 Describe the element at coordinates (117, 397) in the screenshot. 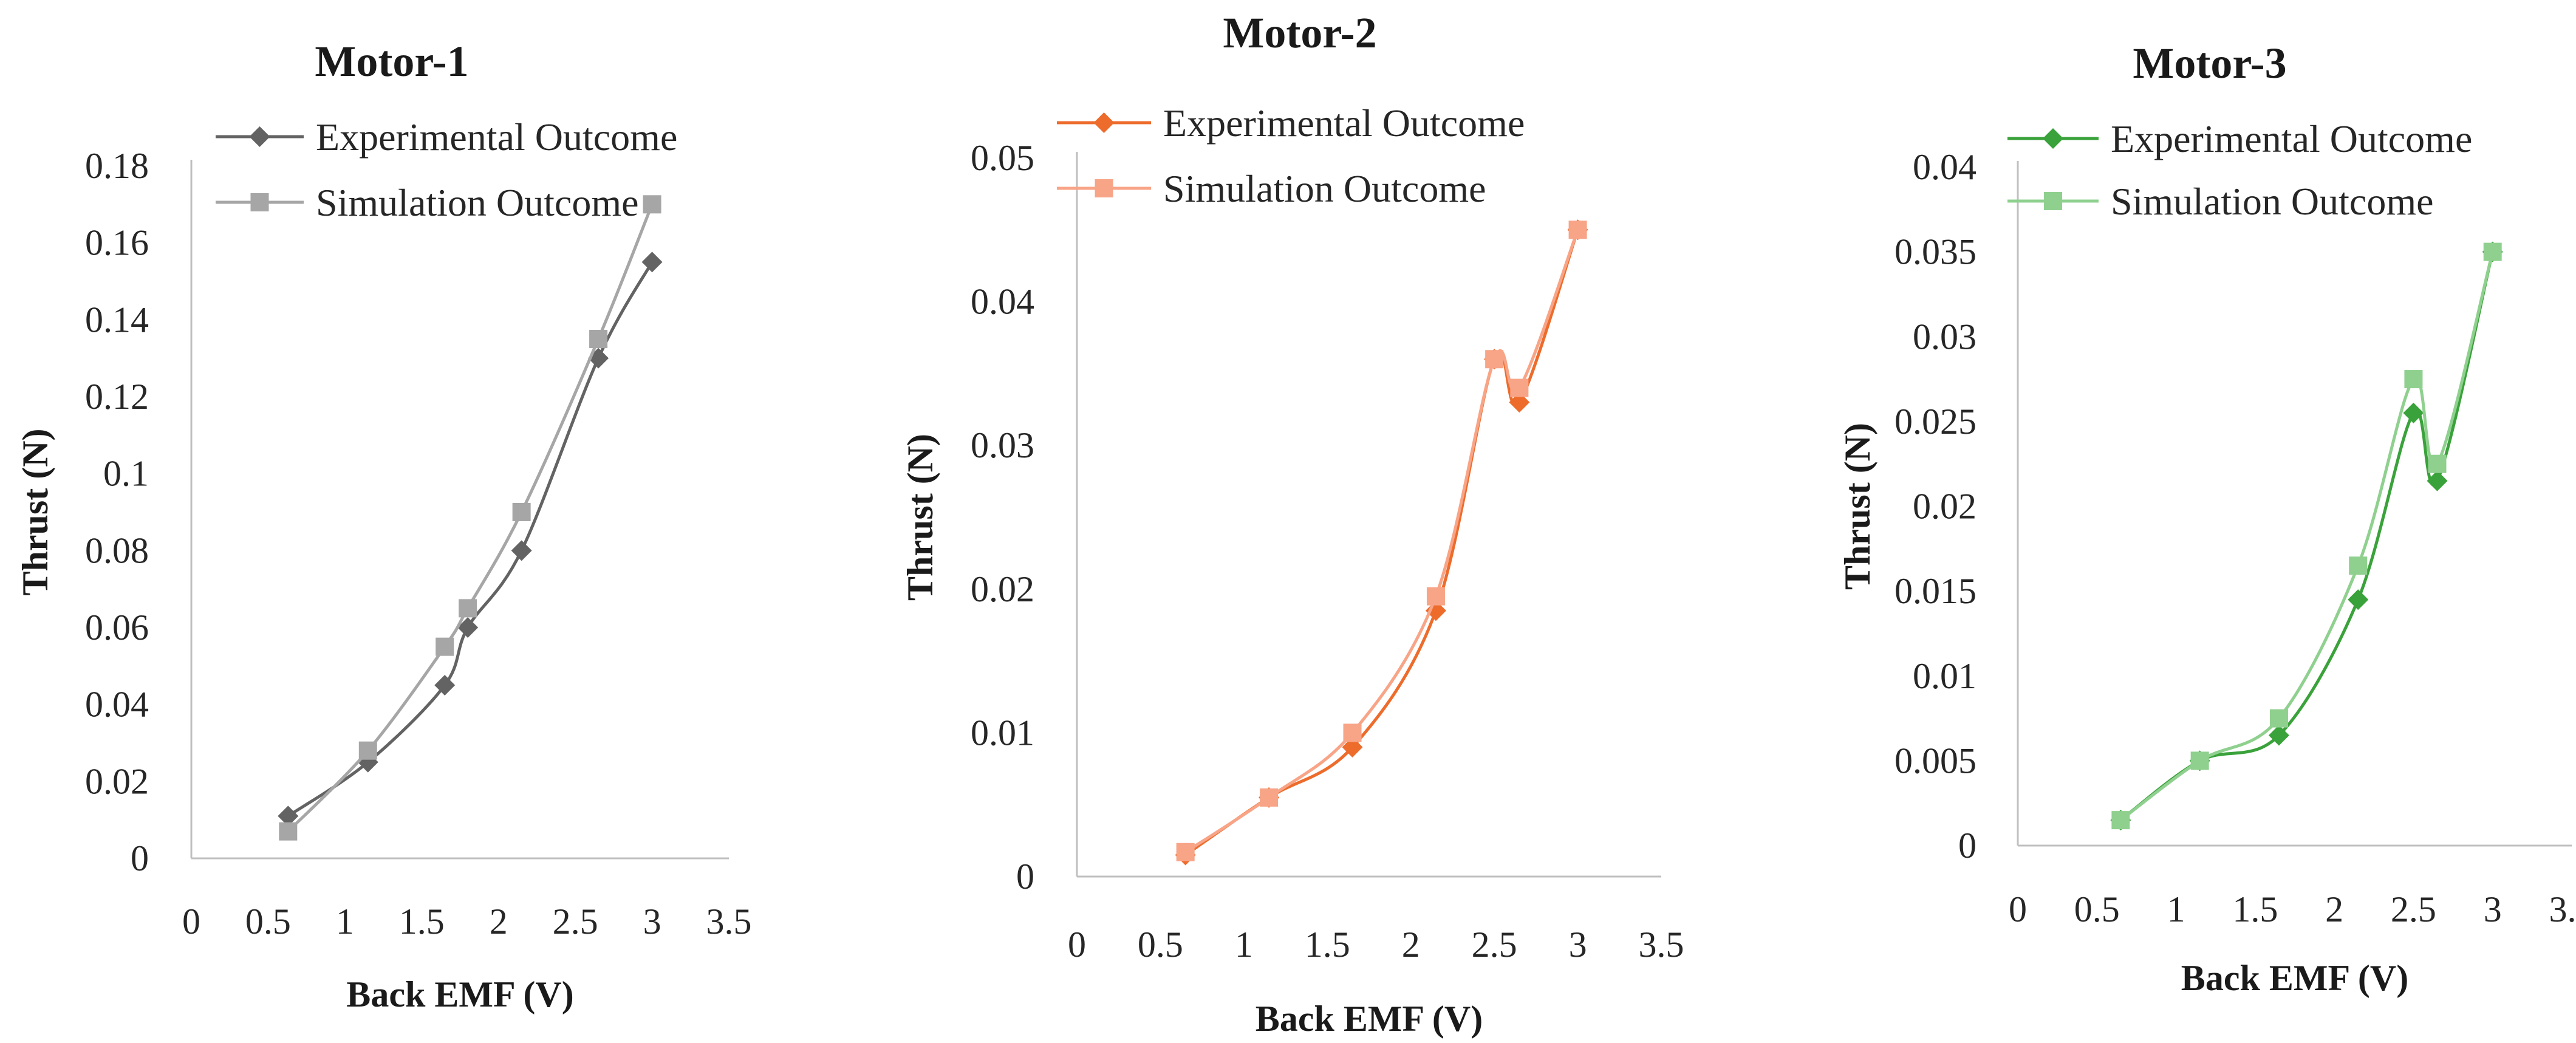

I see `y-tick-label: 0.12` at that location.